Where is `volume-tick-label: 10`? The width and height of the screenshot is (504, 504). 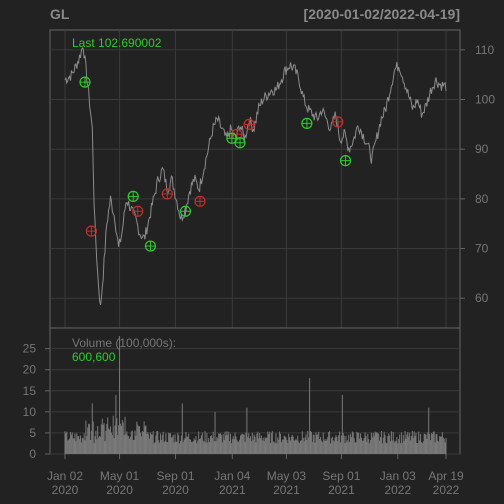
volume-tick-label: 10 is located at coordinates (30, 412).